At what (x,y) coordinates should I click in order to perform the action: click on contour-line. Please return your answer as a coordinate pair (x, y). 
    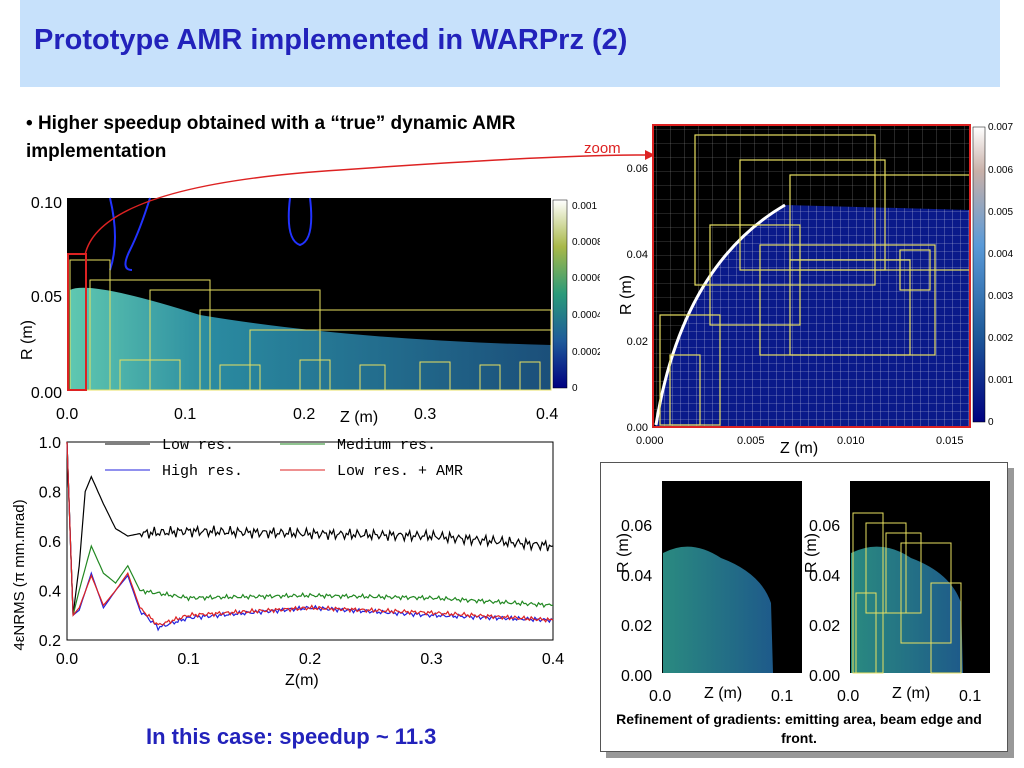
    Looking at the image, I should click on (211, 234).